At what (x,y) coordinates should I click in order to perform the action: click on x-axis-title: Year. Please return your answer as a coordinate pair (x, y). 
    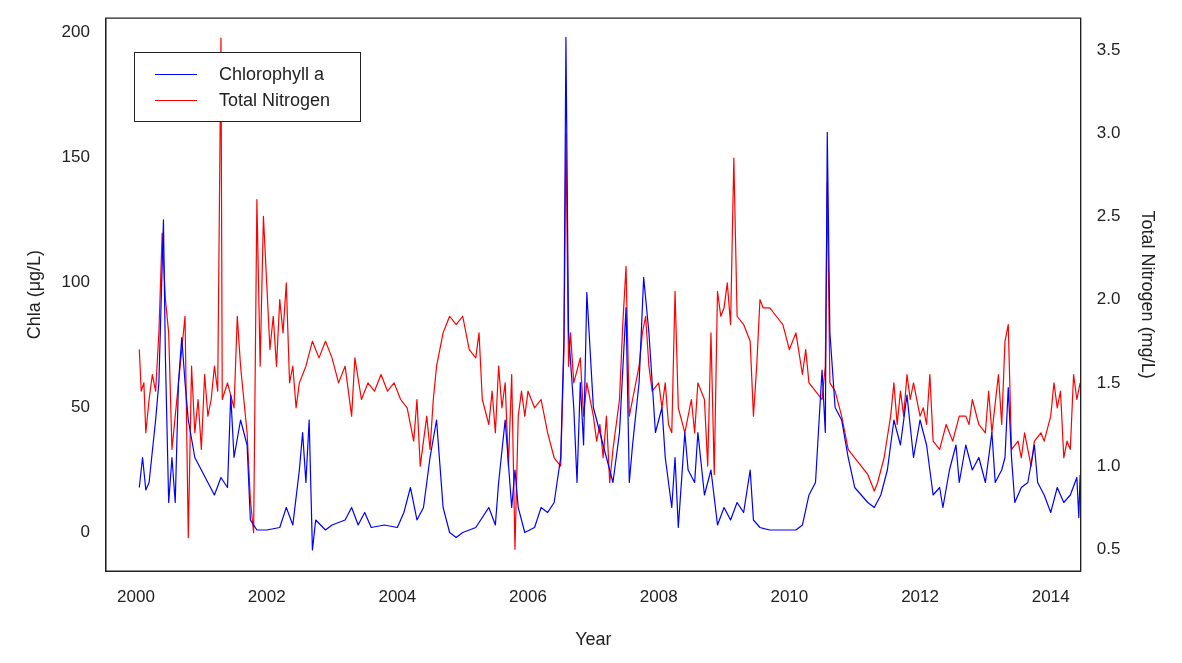
    Looking at the image, I should click on (593, 639).